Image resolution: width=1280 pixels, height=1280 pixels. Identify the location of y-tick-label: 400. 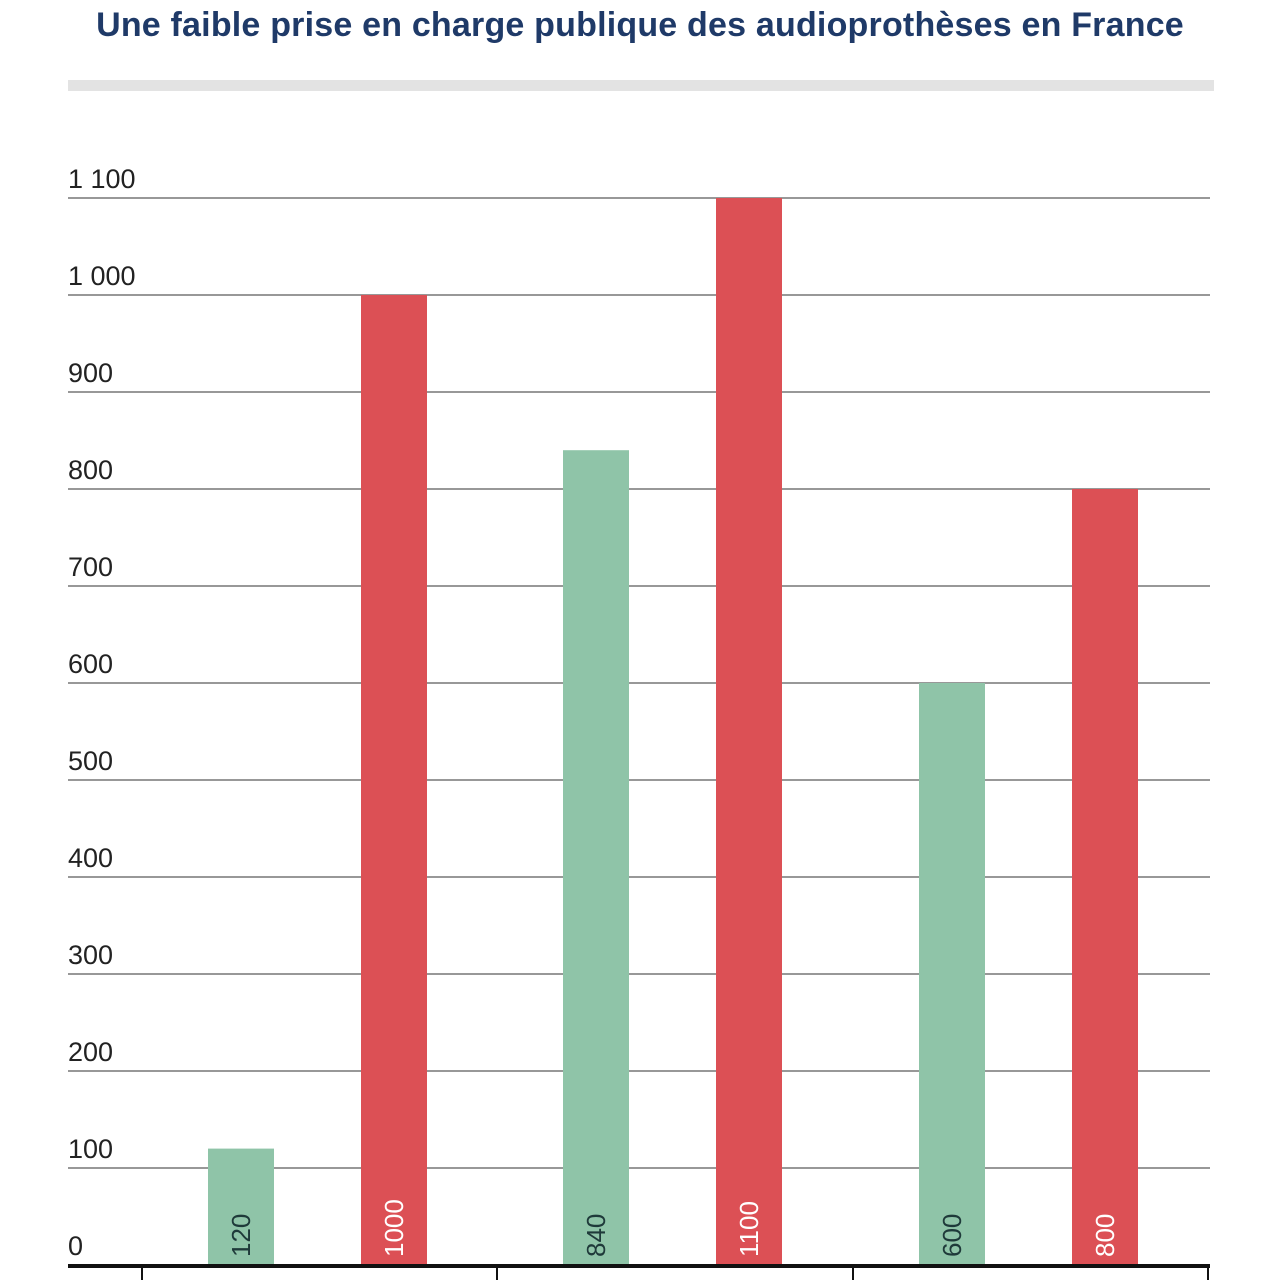
(90, 858).